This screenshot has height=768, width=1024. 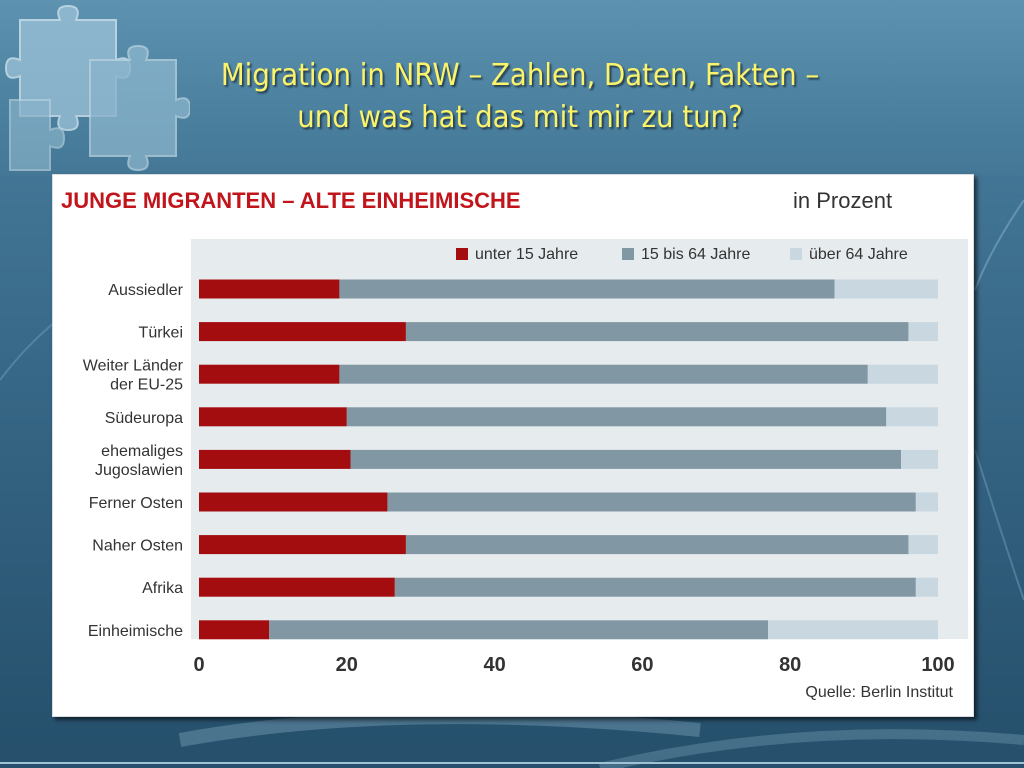 I want to click on chart-source: Quelle: Berlin Institut, so click(x=879, y=692).